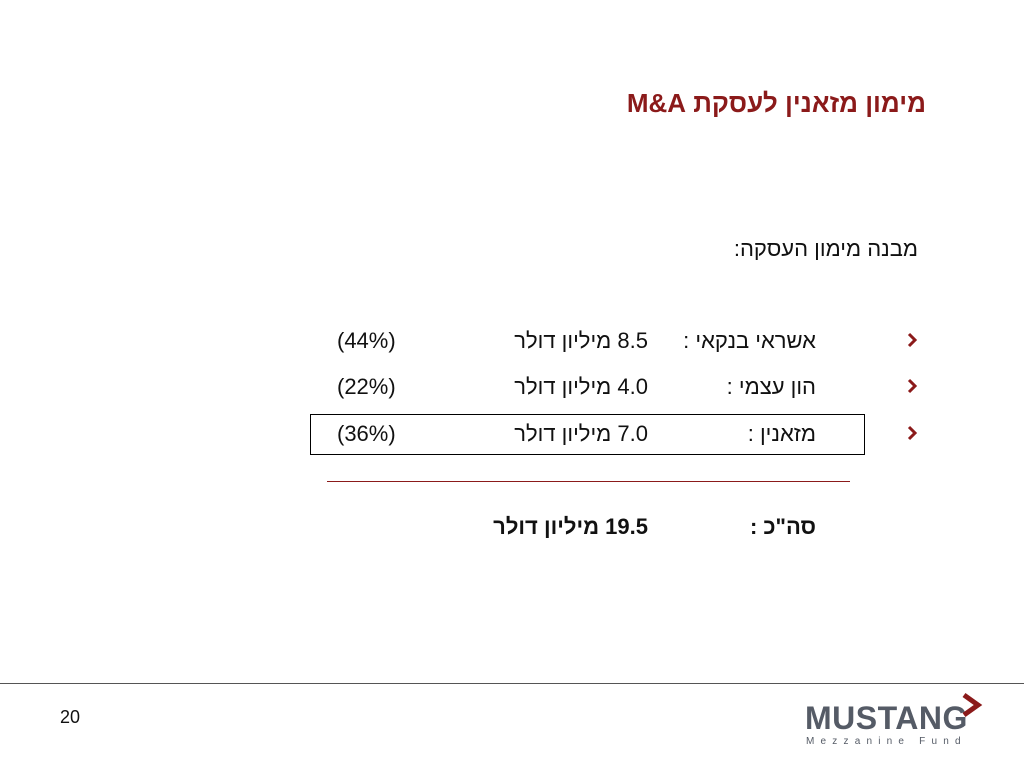 The width and height of the screenshot is (1024, 768). I want to click on financing-row-mezzanine: מזאנין : 7.0 מיליון דולר (36%), so click(512, 437).